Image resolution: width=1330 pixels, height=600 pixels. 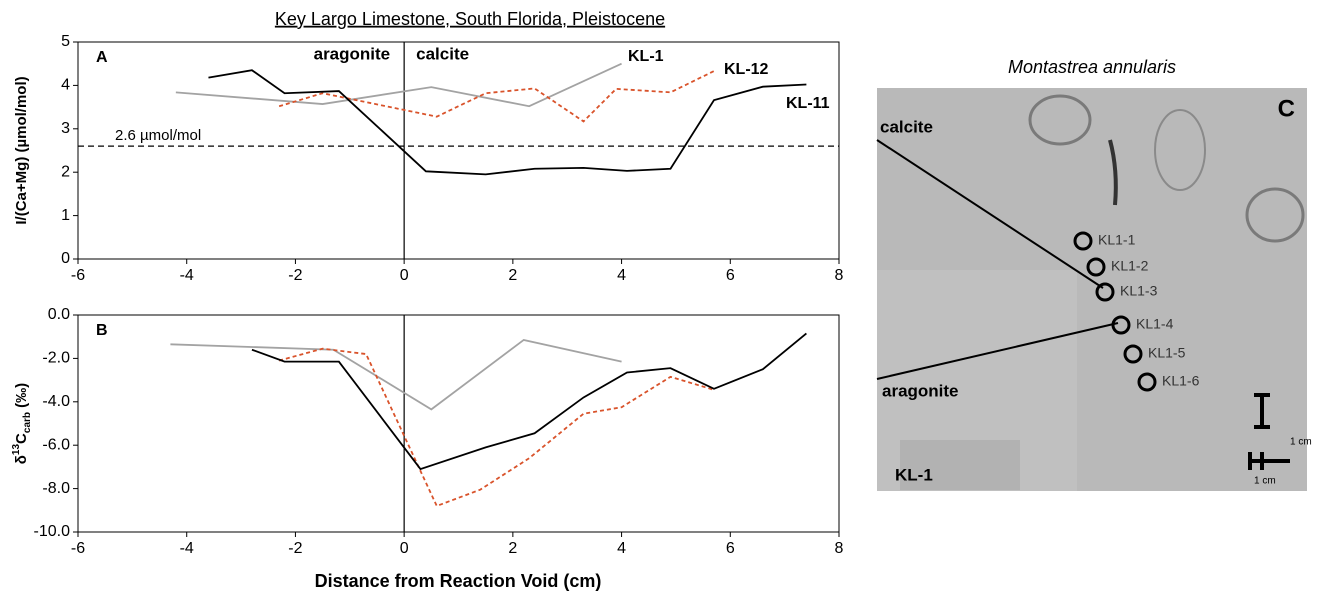 What do you see at coordinates (808, 103) in the screenshot?
I see `series-label: KL-11` at bounding box center [808, 103].